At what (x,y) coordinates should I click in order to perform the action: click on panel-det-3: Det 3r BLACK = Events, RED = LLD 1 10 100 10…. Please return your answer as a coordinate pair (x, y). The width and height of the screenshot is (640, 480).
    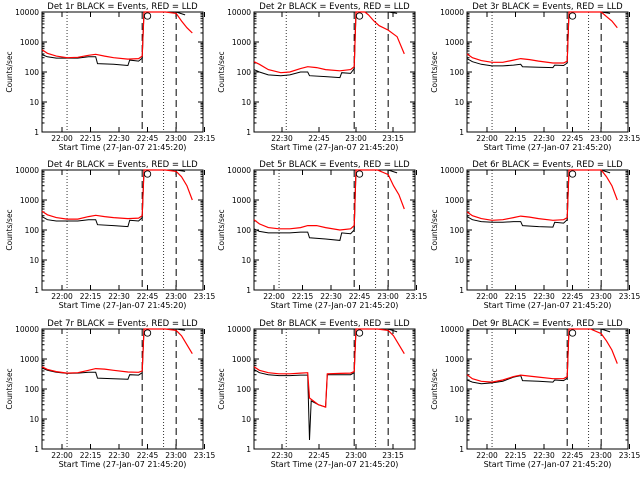
    Looking at the image, I should click on (535, 77).